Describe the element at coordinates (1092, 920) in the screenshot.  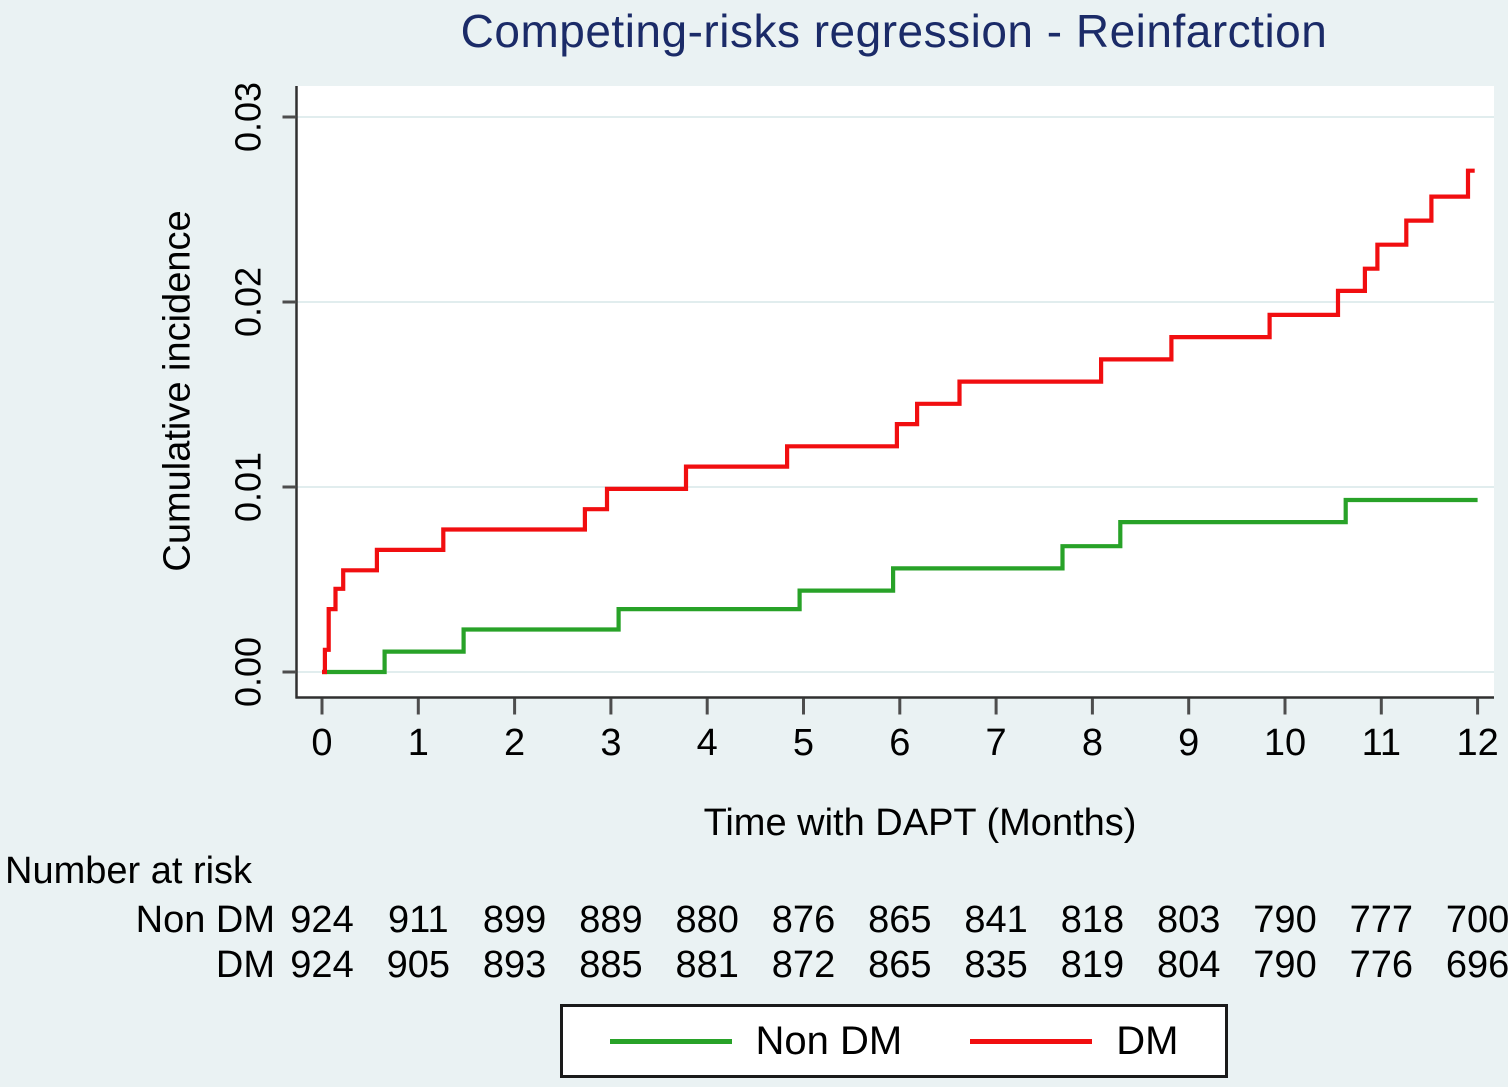
I see `risk-count: 818` at that location.